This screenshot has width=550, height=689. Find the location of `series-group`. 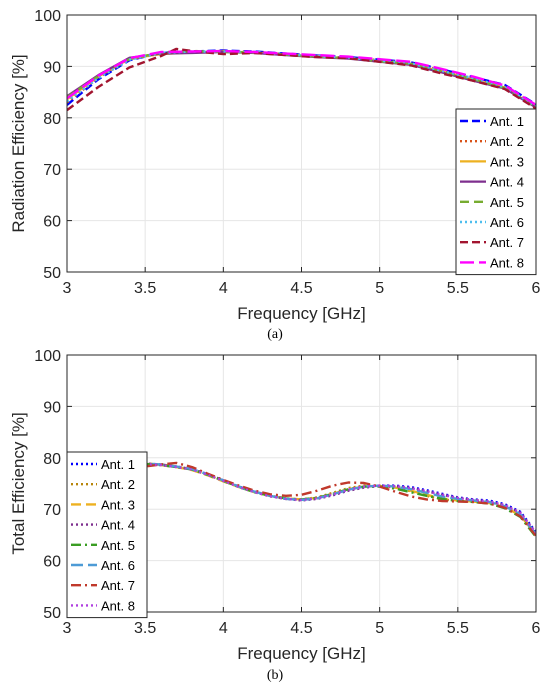

series-group is located at coordinates (301, 79).